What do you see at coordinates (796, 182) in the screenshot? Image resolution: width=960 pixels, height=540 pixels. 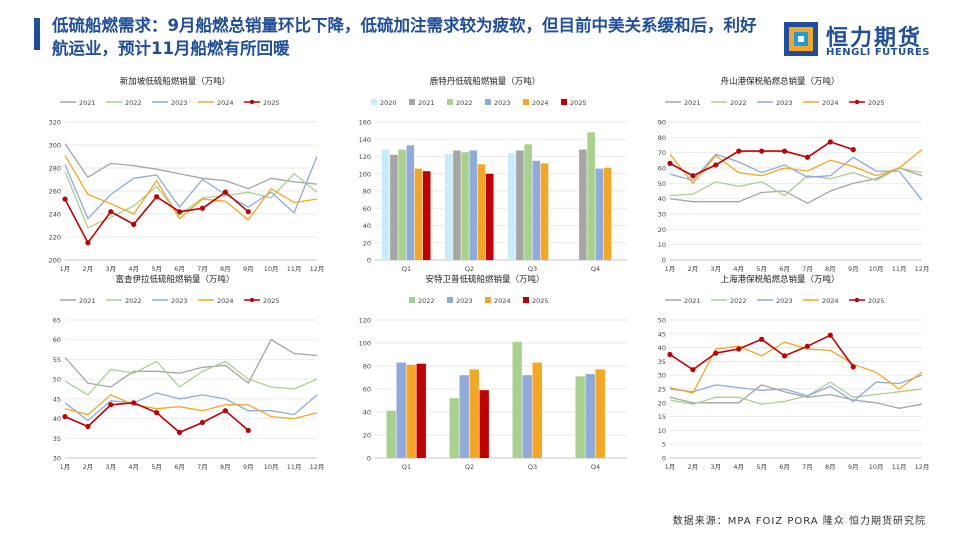 I see `series-line-2022` at bounding box center [796, 182].